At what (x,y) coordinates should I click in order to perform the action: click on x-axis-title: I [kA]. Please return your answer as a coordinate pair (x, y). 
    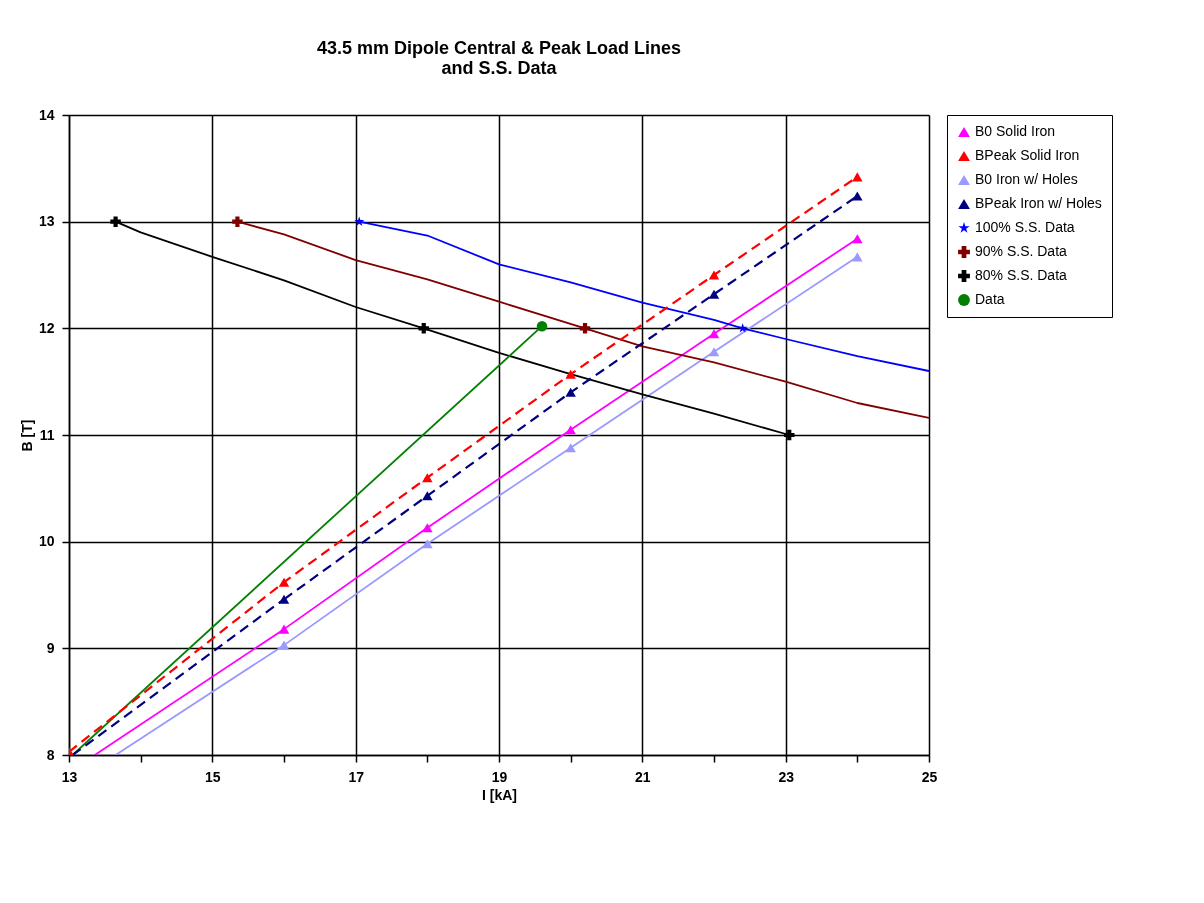
    Looking at the image, I should click on (499, 794).